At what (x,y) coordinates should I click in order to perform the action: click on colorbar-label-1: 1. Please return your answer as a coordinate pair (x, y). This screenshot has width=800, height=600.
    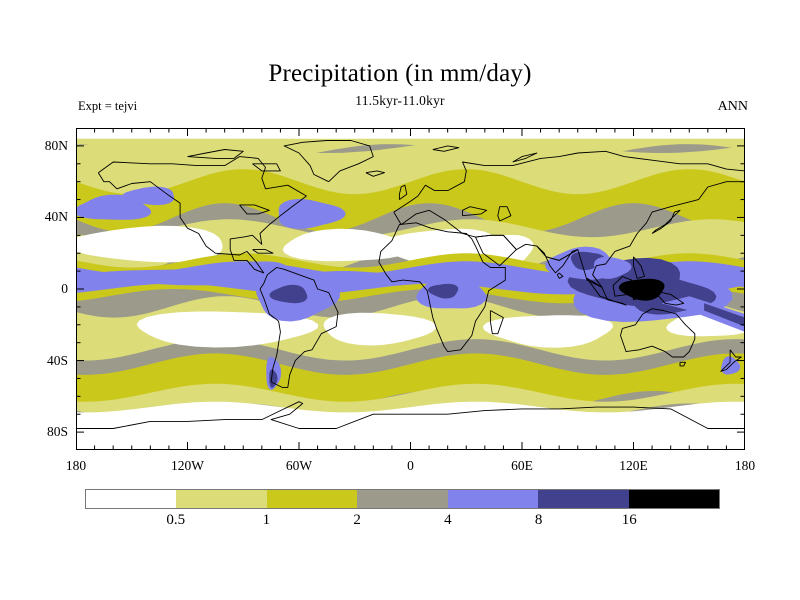
    Looking at the image, I should click on (266, 520).